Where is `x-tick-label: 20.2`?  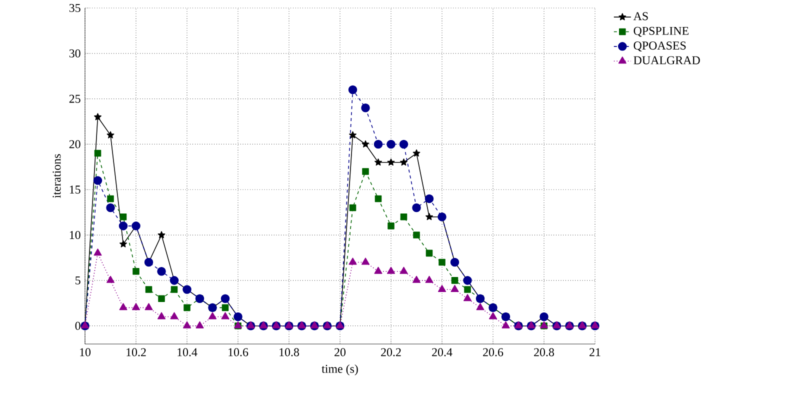
x-tick-label: 20.2 is located at coordinates (391, 352).